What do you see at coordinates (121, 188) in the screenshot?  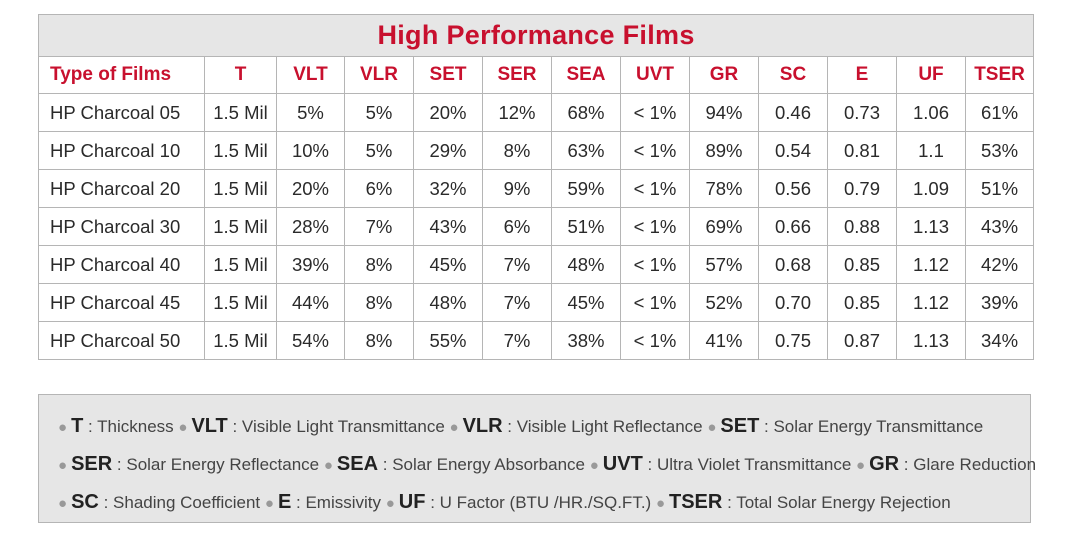 I see `film-name-cell: HP Charcoal 20` at bounding box center [121, 188].